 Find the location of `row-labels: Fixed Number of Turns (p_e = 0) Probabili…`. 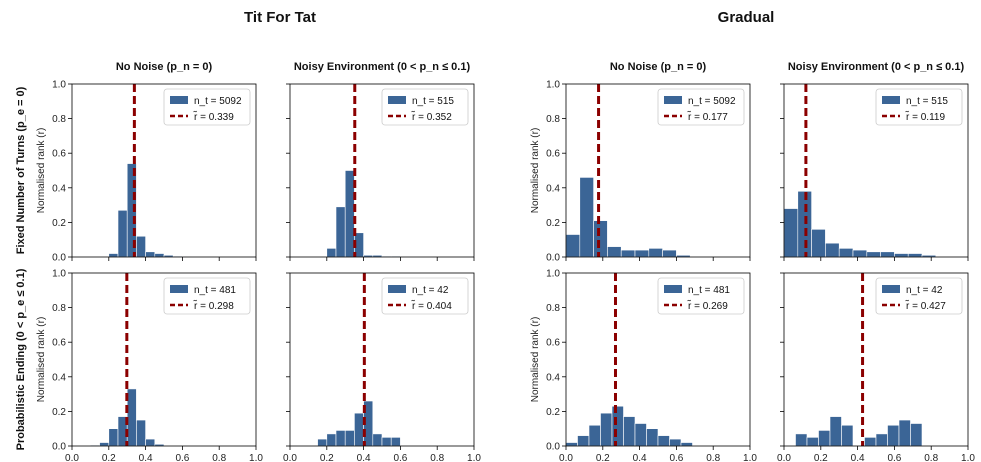

row-labels: Fixed Number of Turns (p_e = 0) Probabili… is located at coordinates (21, 268).